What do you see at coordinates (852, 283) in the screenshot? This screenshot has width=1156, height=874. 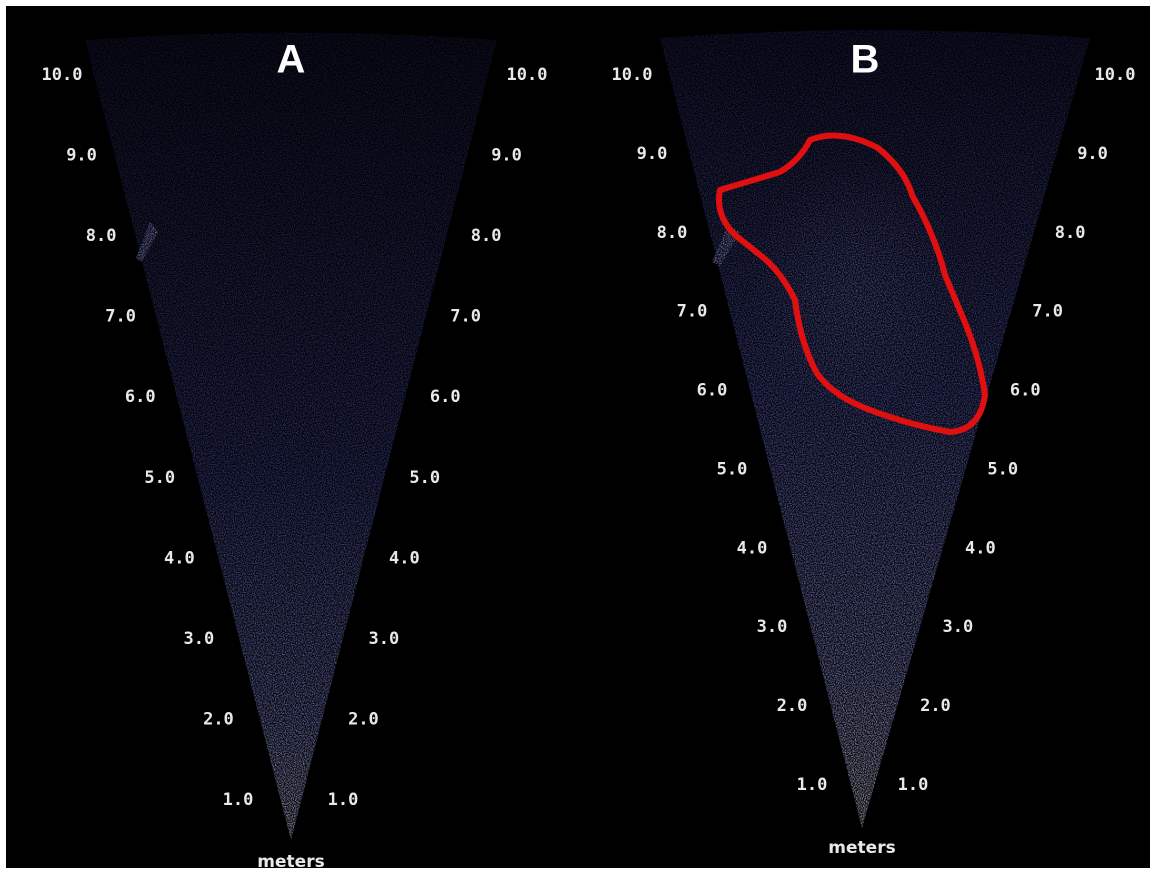 I see `highlight-outline` at bounding box center [852, 283].